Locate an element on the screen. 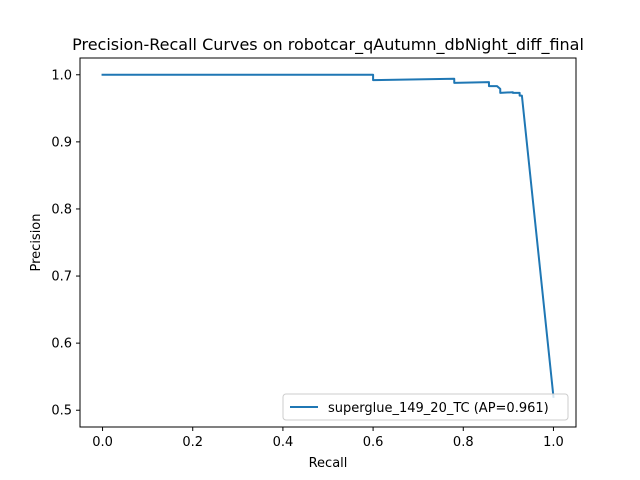 The image size is (640, 480). y-tick-label: 0.9 is located at coordinates (61, 142).